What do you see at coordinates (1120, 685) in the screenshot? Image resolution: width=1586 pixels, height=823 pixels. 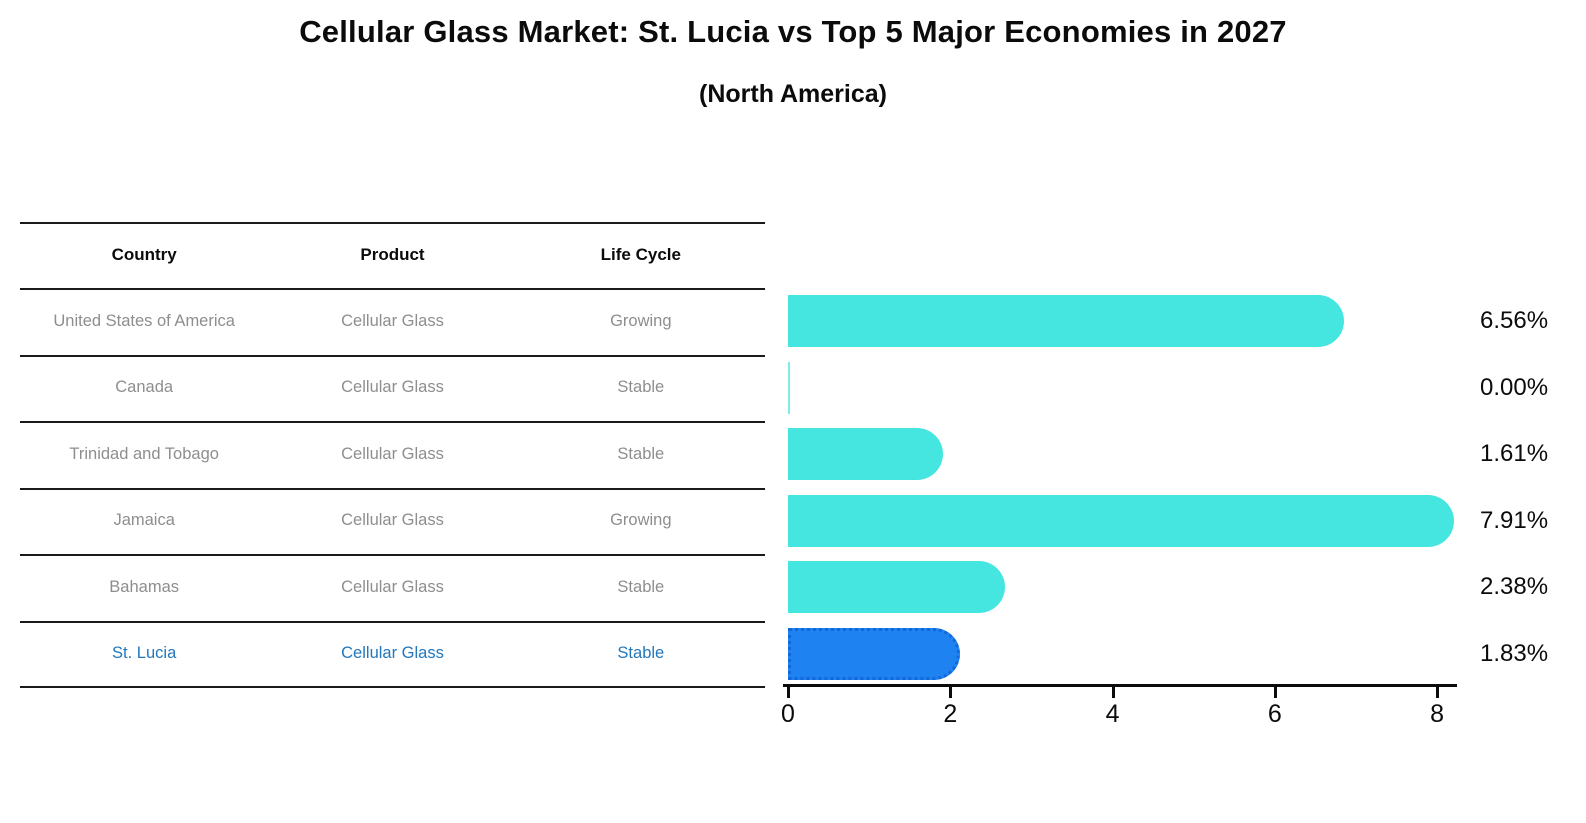 I see `x-axis-line` at bounding box center [1120, 685].